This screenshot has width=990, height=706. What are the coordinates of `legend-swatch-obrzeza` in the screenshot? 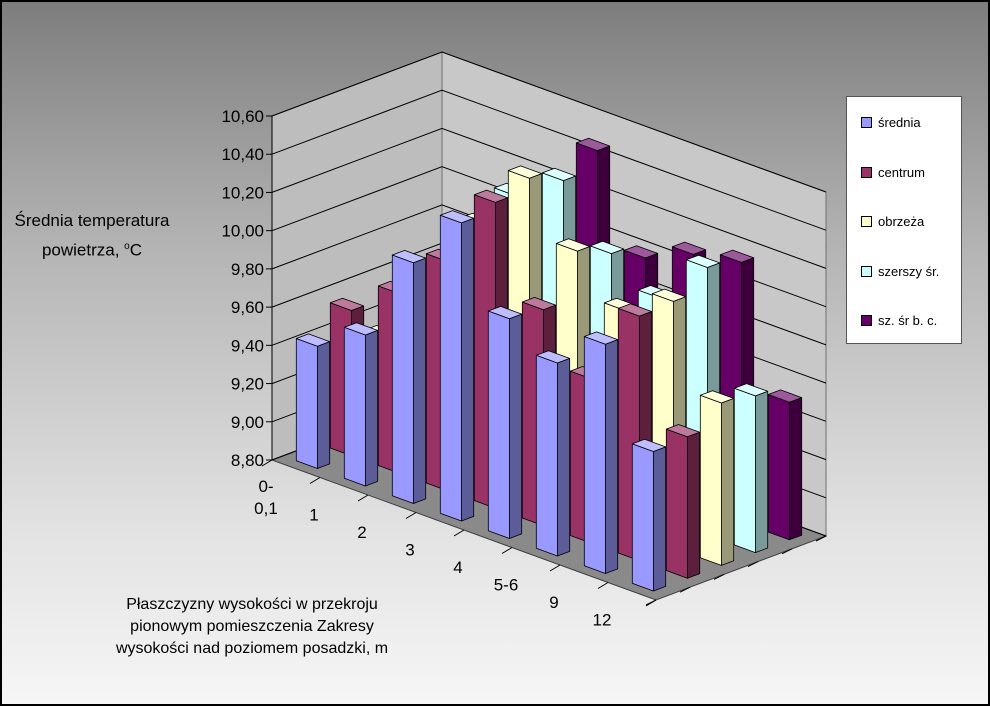 It's located at (866, 221).